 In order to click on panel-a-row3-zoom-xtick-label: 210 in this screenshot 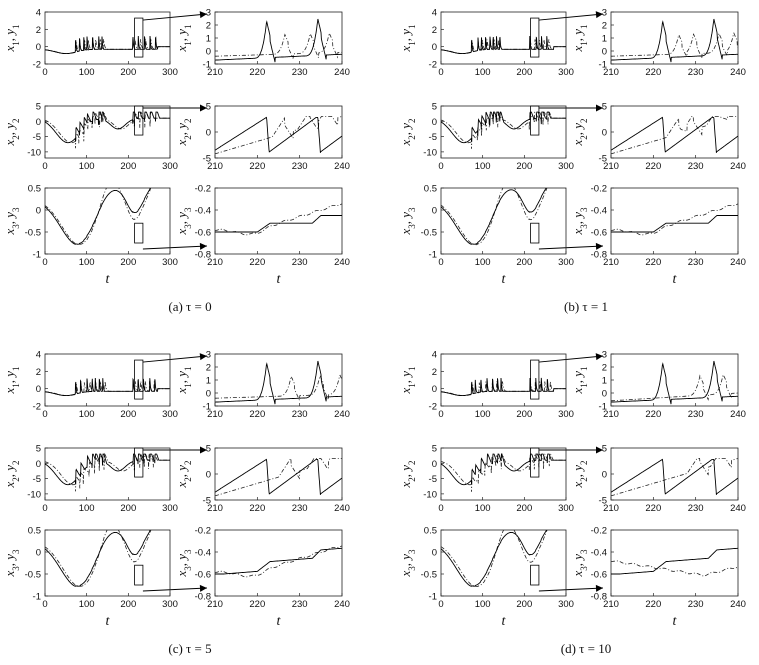, I will do `click(215, 262)`.